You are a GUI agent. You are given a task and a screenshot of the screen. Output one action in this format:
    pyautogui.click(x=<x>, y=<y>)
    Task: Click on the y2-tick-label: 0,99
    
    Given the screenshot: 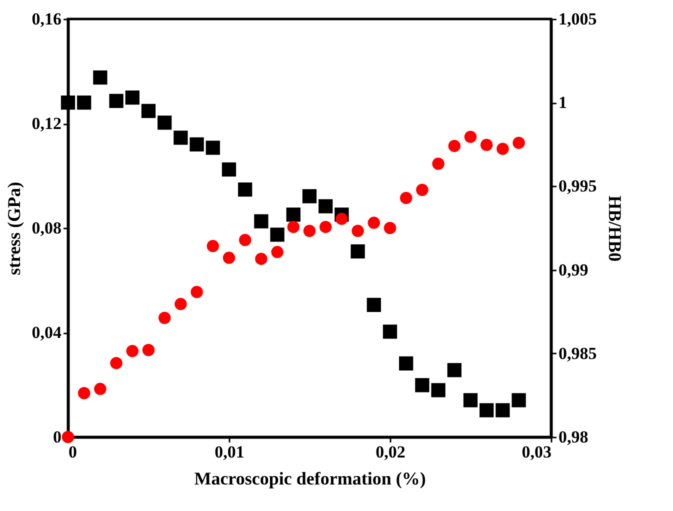 What is the action you would take?
    pyautogui.click(x=573, y=270)
    